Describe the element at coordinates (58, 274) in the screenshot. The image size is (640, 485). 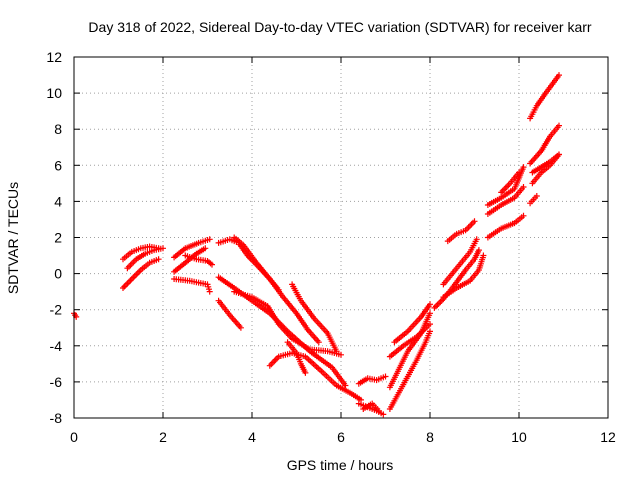
I see `y-tick-label: 0` at that location.